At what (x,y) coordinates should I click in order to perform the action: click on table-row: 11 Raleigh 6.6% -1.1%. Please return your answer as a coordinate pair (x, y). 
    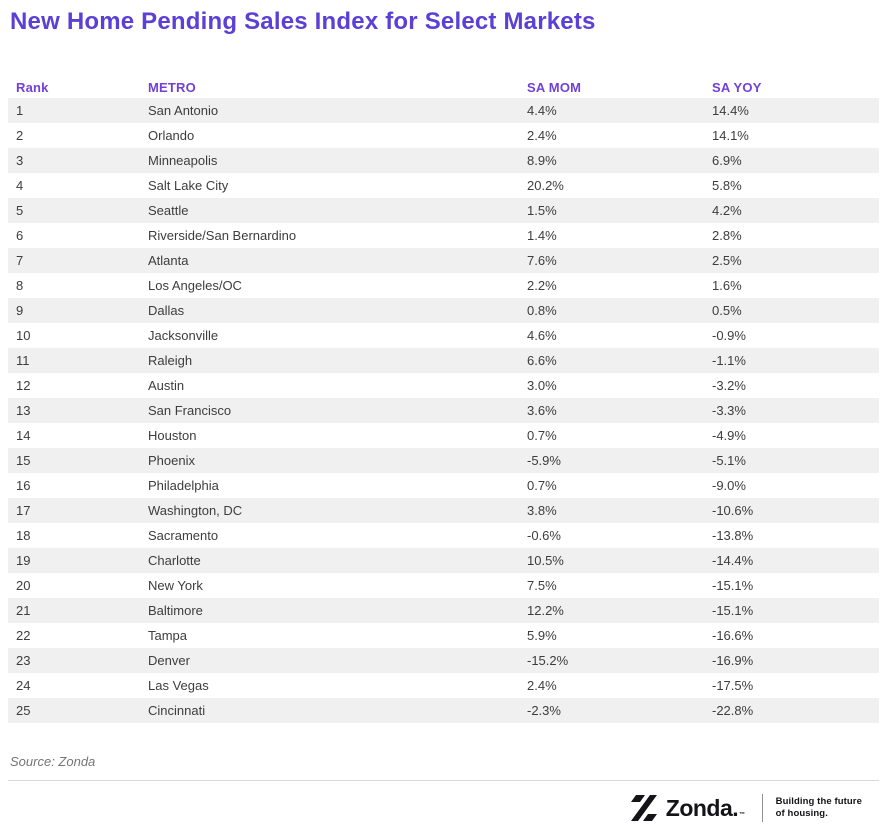
    Looking at the image, I should click on (443, 360).